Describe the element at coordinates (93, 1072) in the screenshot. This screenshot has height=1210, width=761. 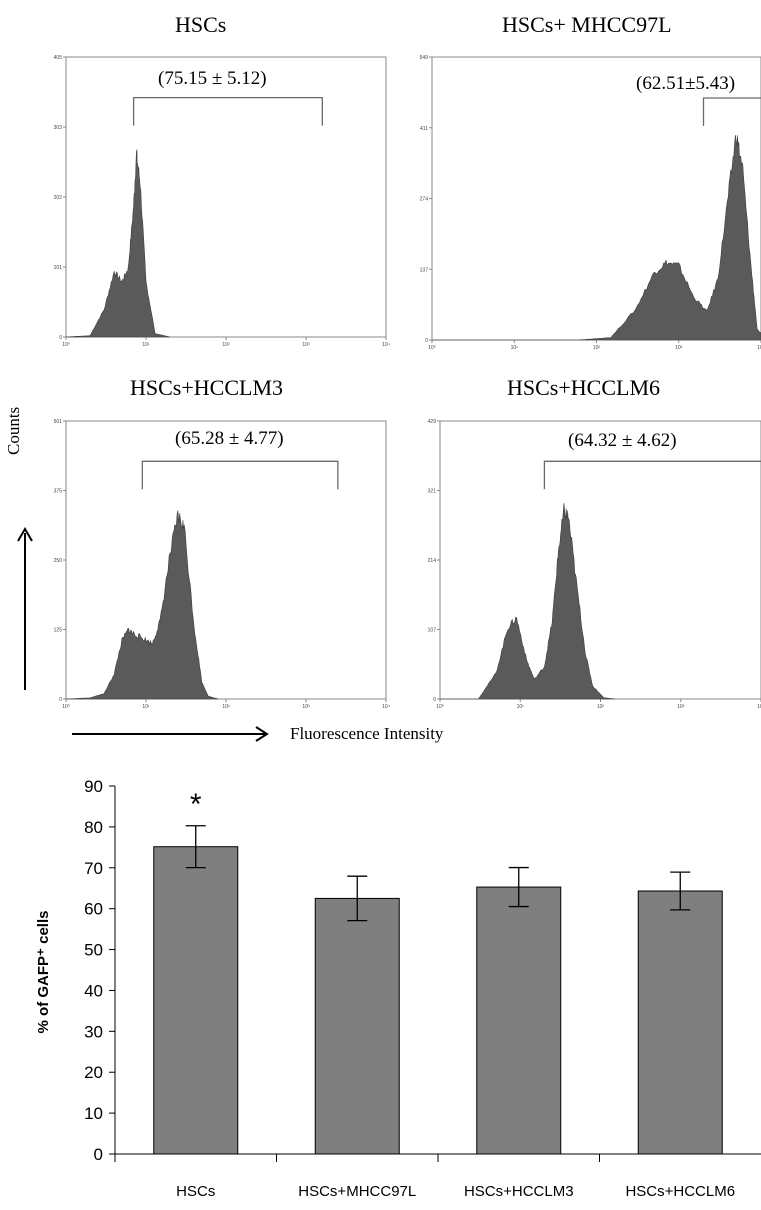
I see `y-tick-label: 20` at that location.